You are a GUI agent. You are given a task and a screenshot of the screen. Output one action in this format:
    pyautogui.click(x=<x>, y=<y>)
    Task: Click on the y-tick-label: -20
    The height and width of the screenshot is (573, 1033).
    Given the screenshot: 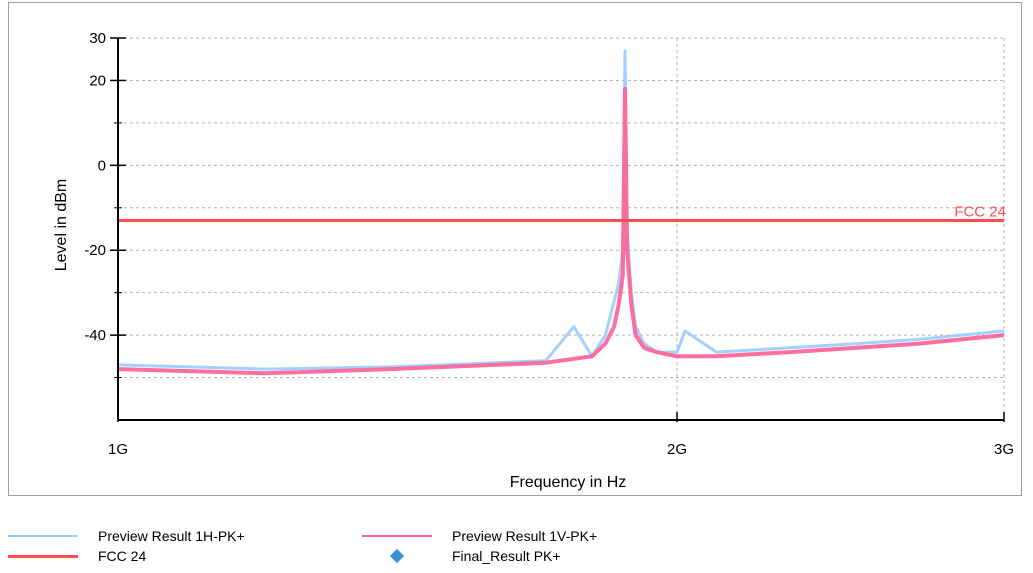 What is the action you would take?
    pyautogui.click(x=95, y=250)
    